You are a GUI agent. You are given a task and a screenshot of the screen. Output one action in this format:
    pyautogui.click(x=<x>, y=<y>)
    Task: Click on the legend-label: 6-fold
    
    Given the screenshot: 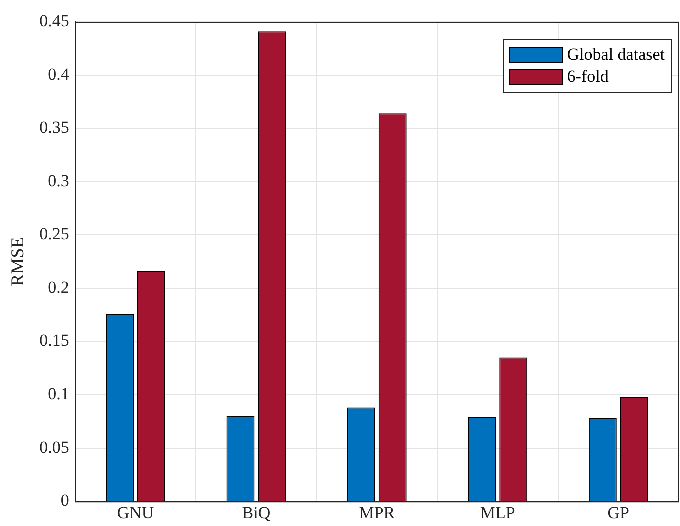 What is the action you would take?
    pyautogui.click(x=588, y=77)
    